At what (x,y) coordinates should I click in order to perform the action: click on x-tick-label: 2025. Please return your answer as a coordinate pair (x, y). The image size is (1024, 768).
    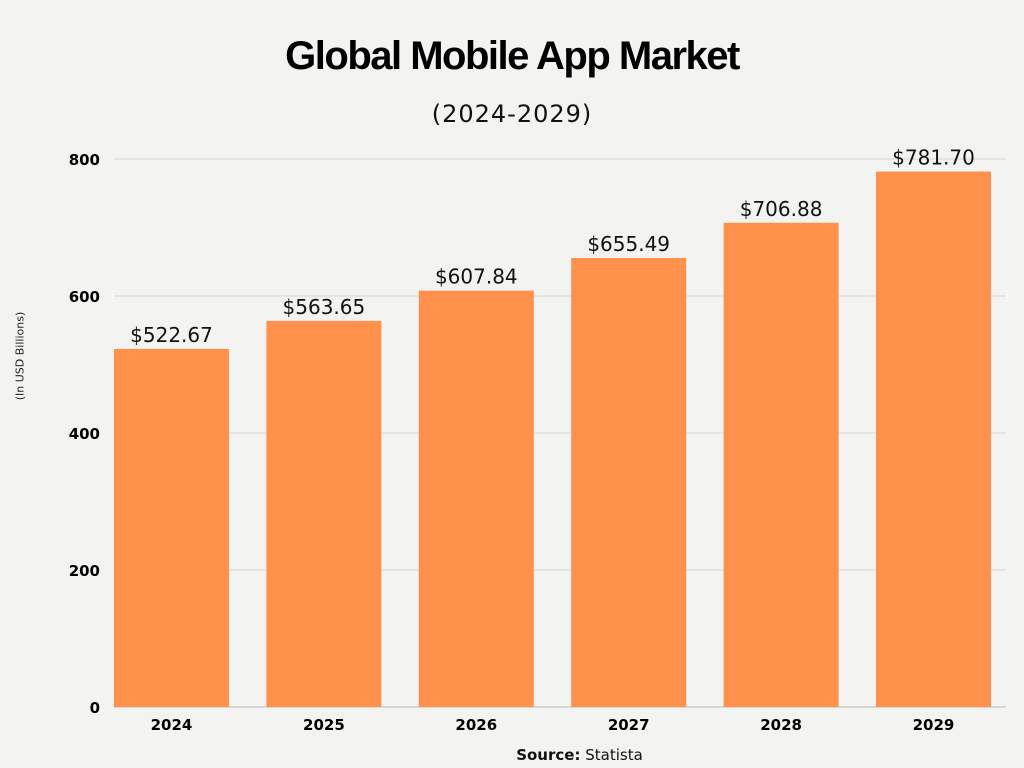
    Looking at the image, I should click on (324, 725).